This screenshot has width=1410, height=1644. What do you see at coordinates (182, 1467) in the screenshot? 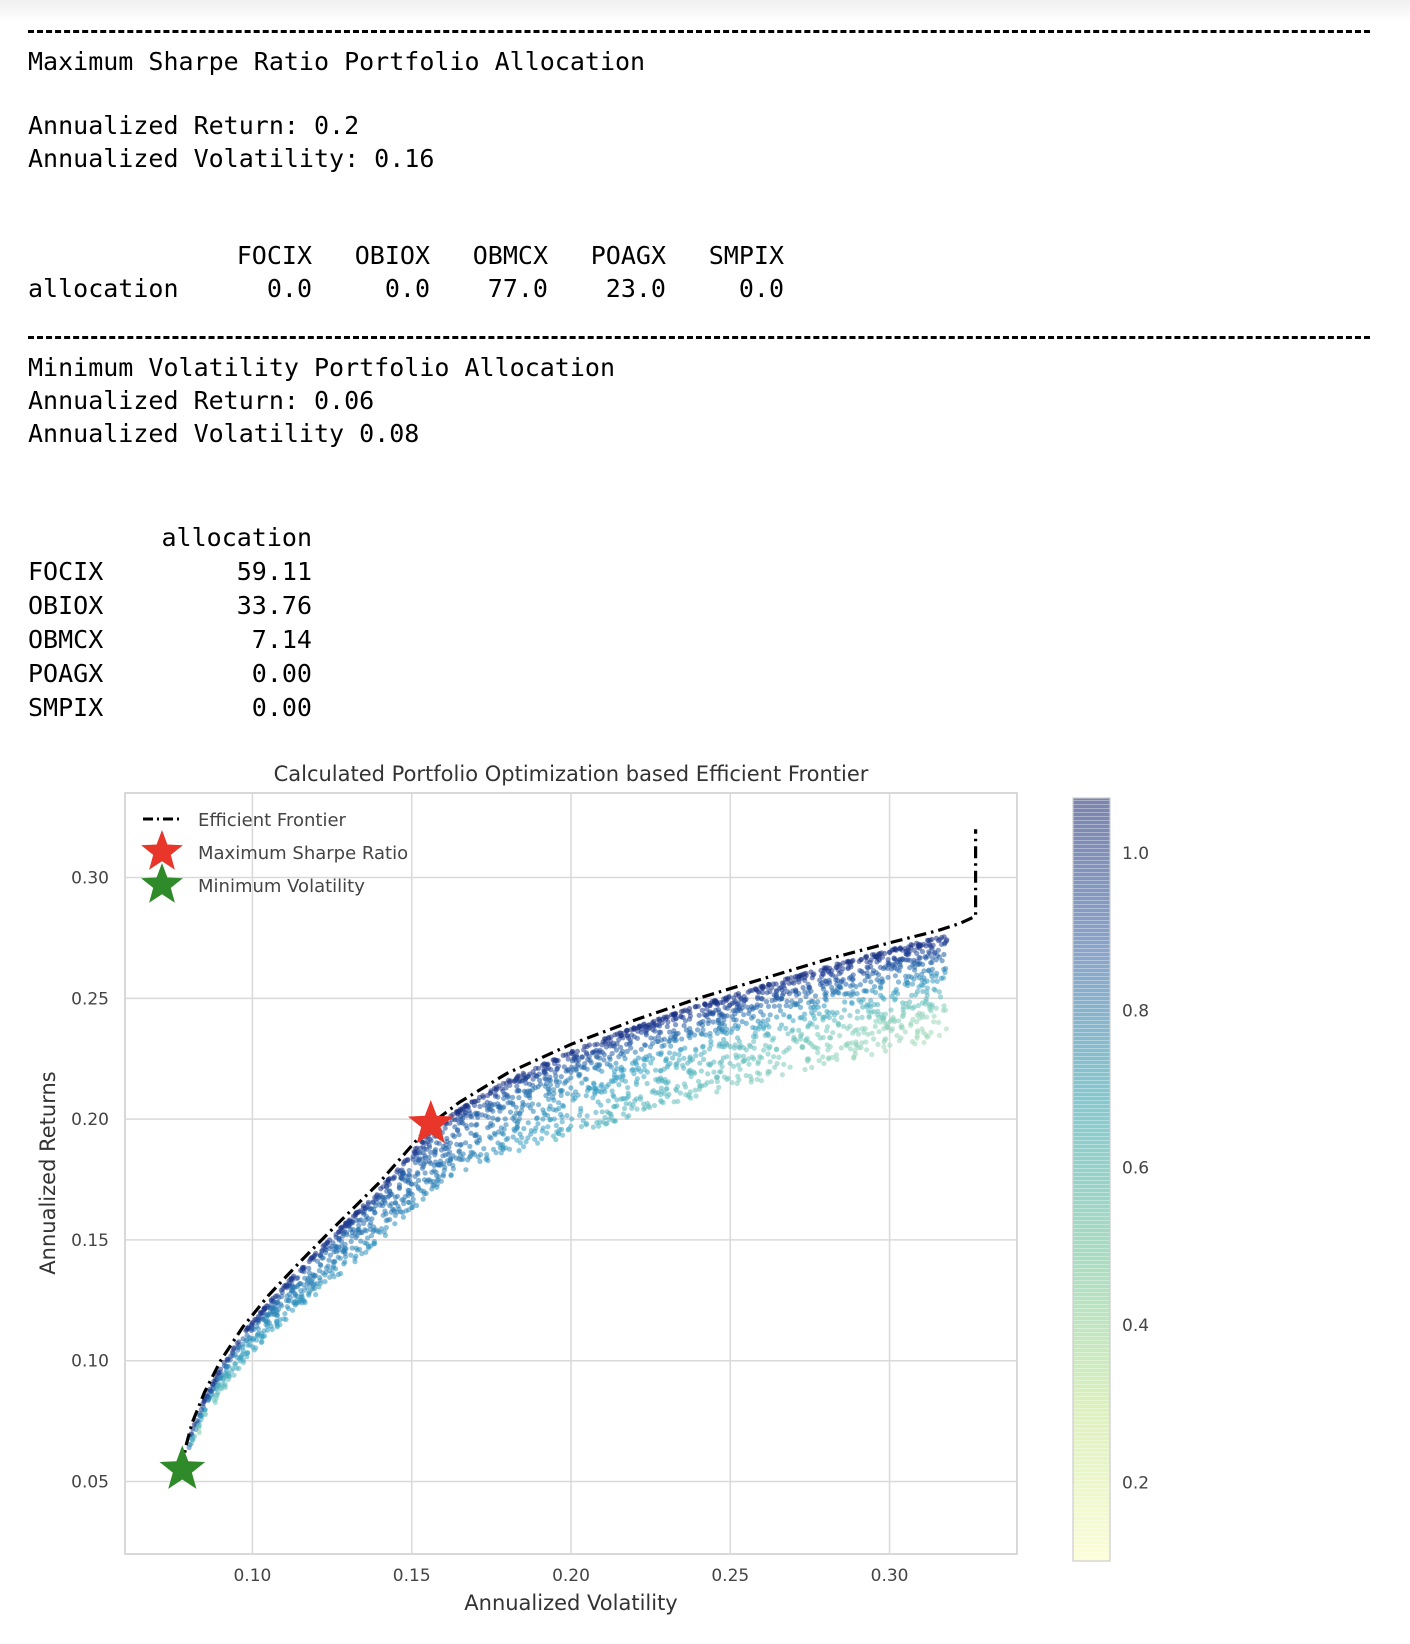
I see `min-vol-star` at bounding box center [182, 1467].